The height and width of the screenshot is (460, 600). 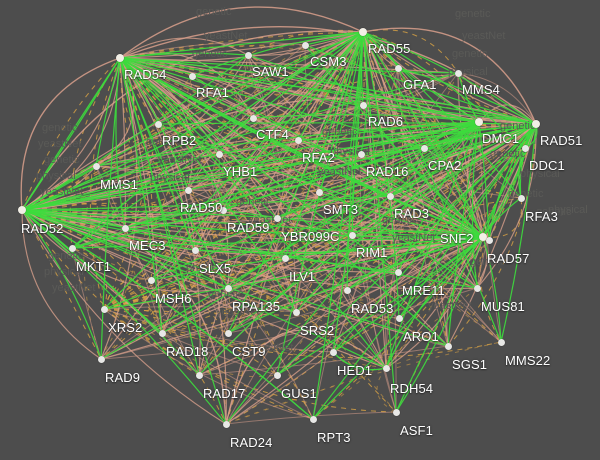 What do you see at coordinates (253, 118) in the screenshot?
I see `graph-node-ctf4` at bounding box center [253, 118].